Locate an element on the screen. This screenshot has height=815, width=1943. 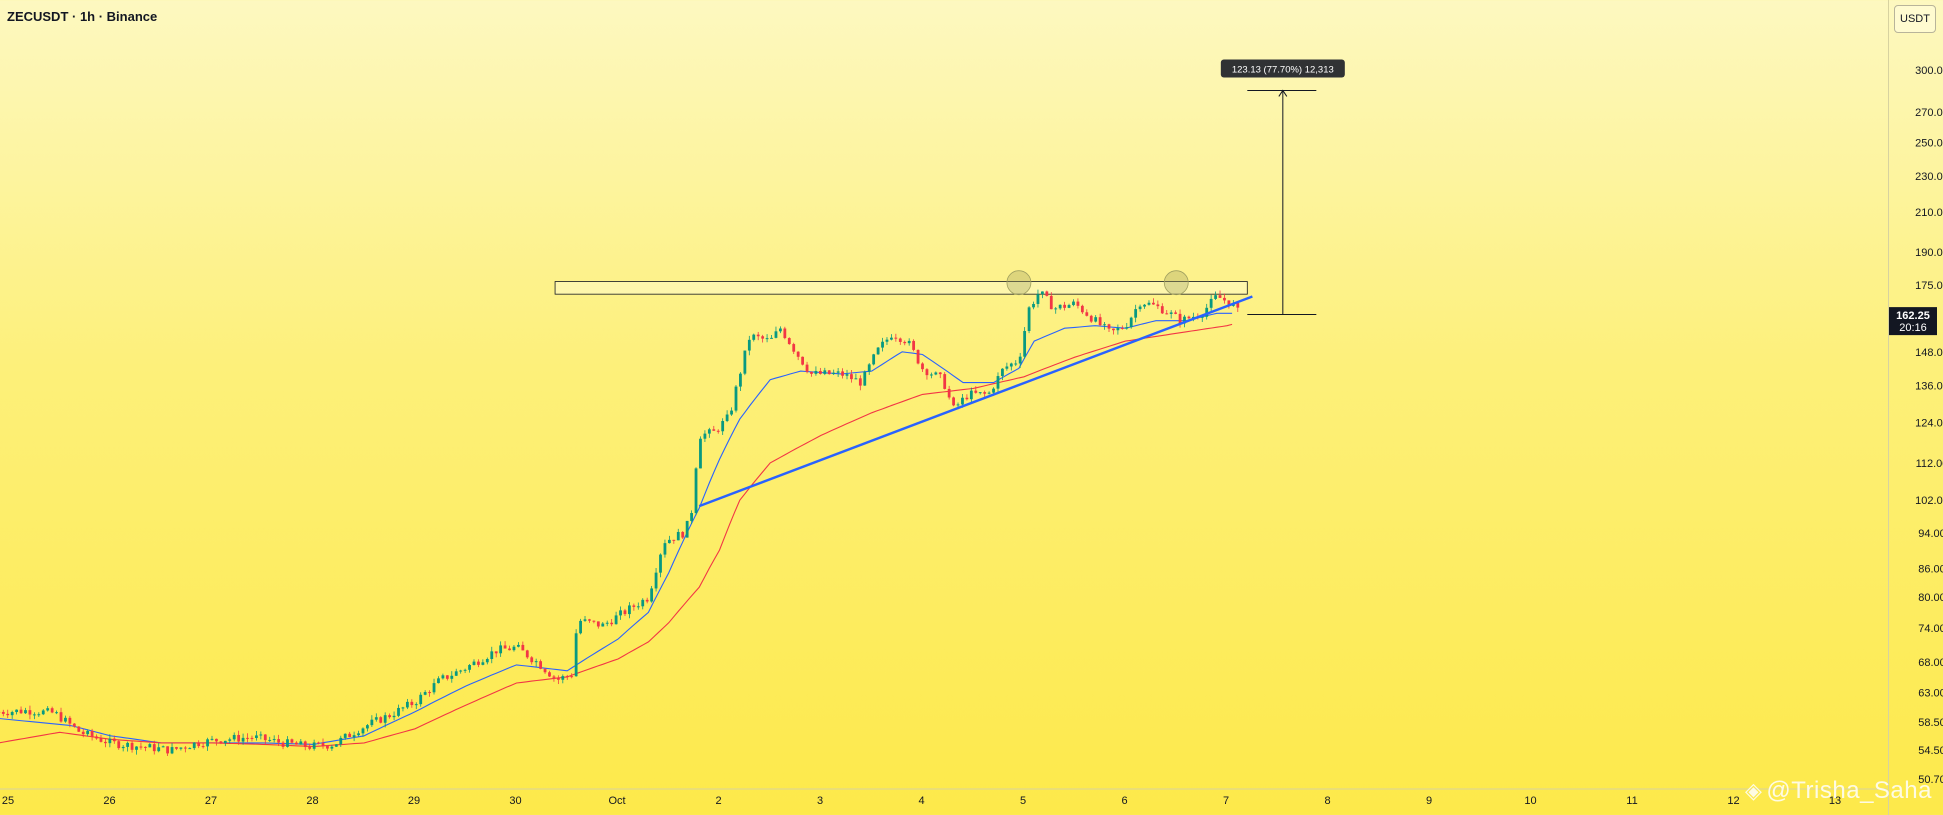
currency-badge: USDT is located at coordinates (1915, 19).